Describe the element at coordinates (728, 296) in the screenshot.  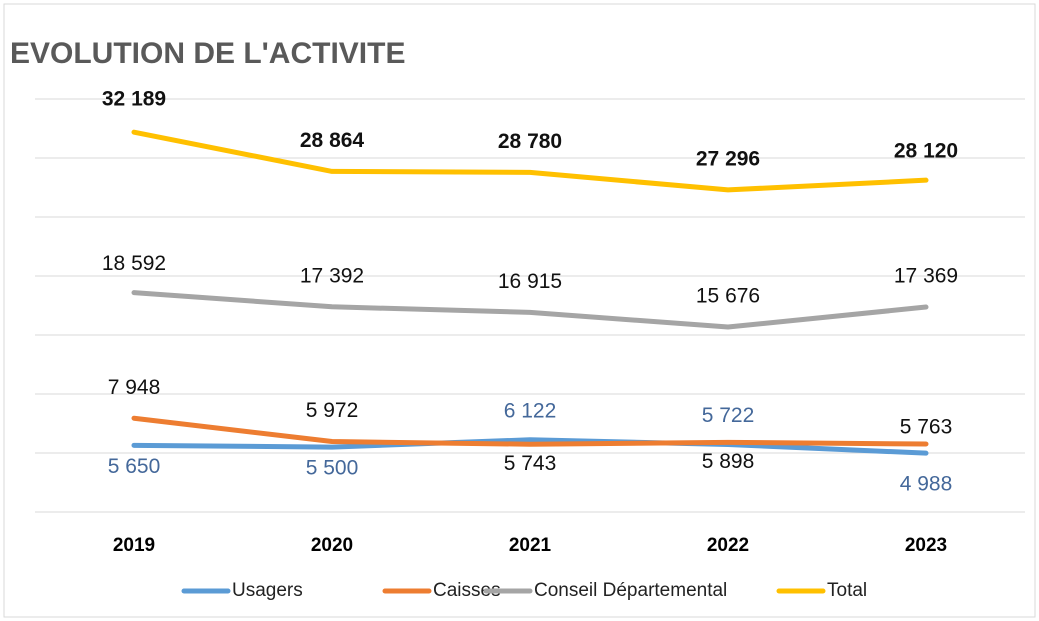
I see `data-label: 15 676` at that location.